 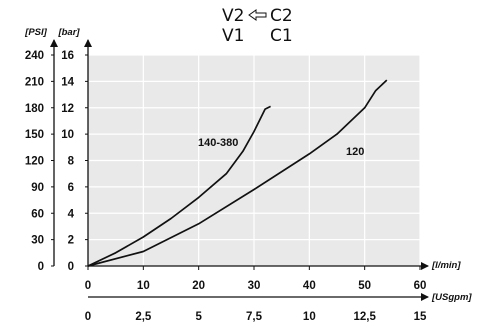 I want to click on x-tick-label-usgpm: 2,5, so click(x=143, y=317).